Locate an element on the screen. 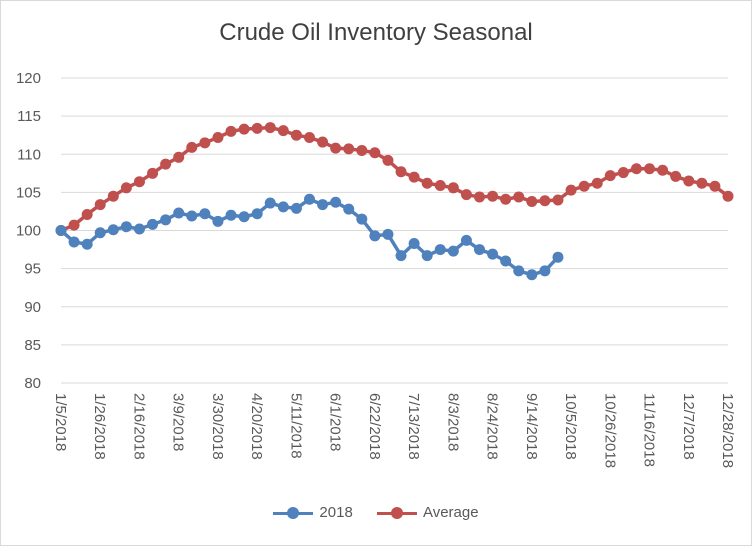 The height and width of the screenshot is (546, 752). y-axis-ticks: 80 85 90 95 100 105 110 115 120 is located at coordinates (28, 231).